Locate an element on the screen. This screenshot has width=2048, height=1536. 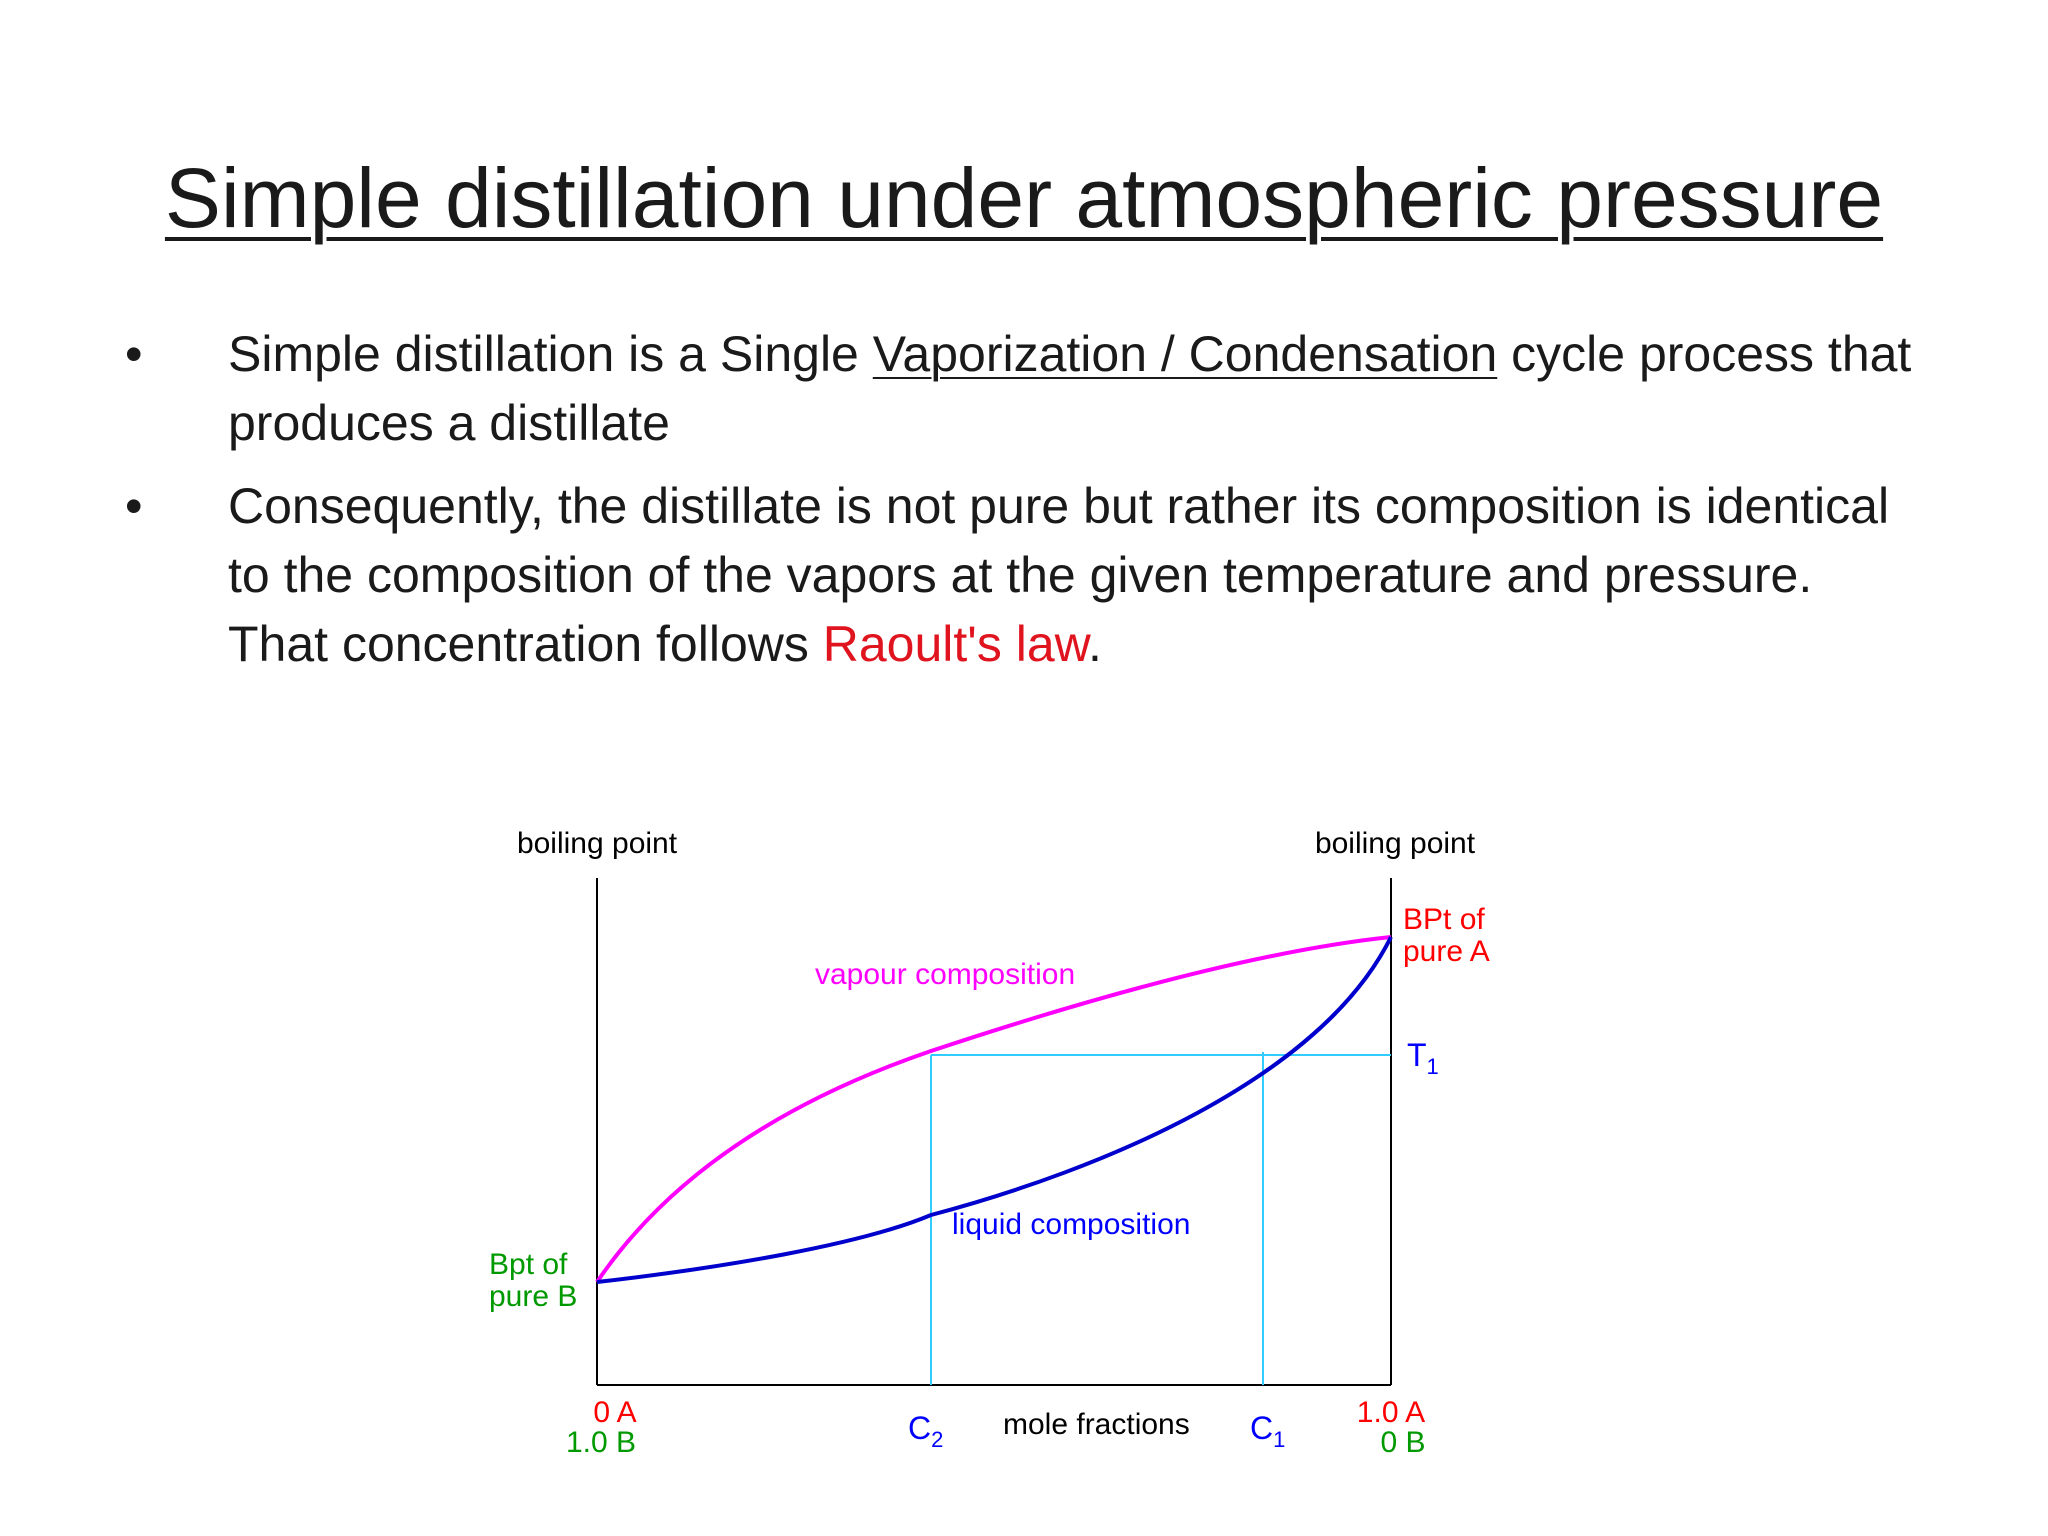
x-axis-label: mole fractions is located at coordinates (1096, 1424).